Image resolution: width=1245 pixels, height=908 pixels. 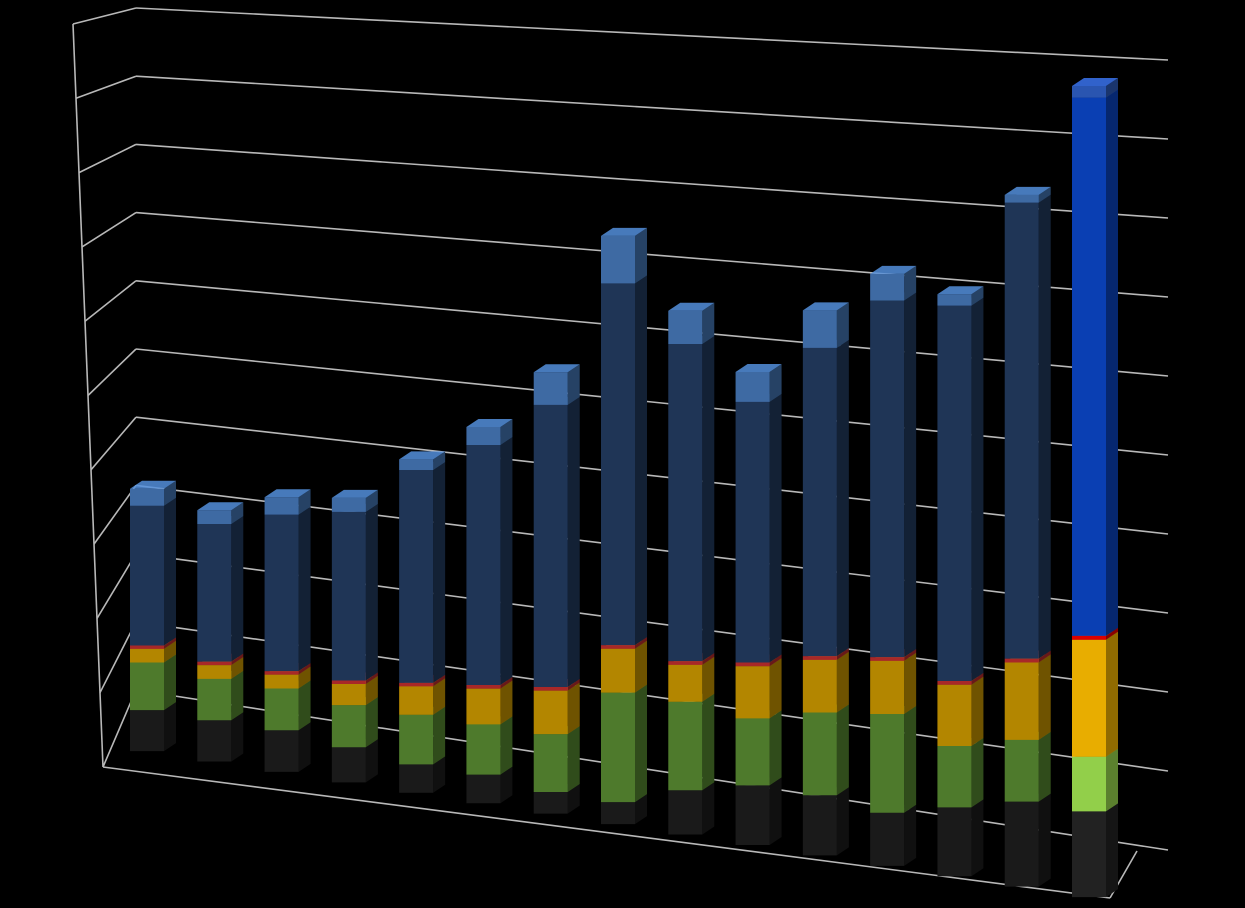 I want to click on bar-segment-4-s6, so click(x=354, y=500).